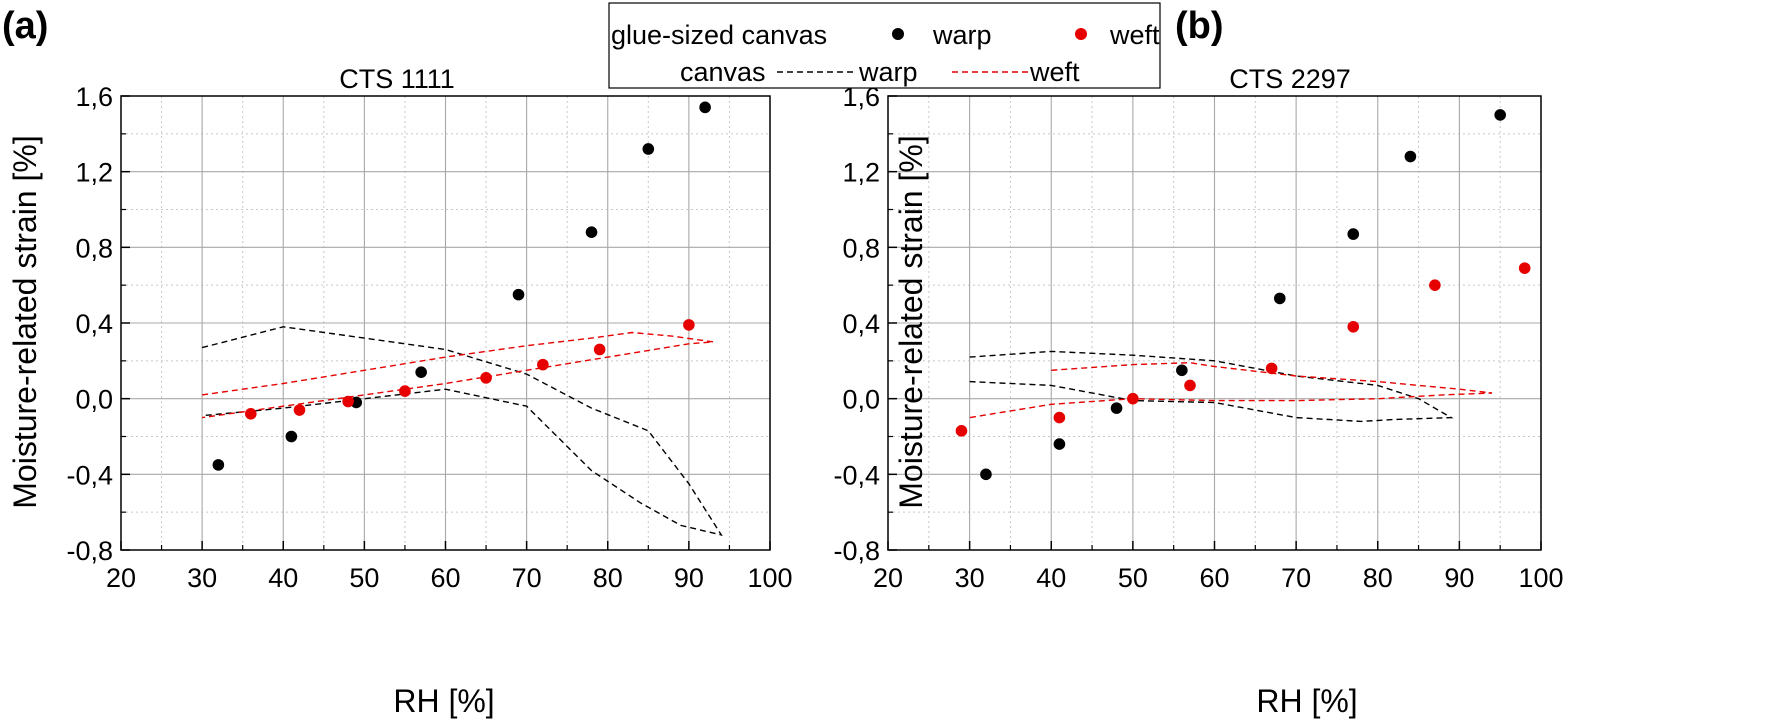 Image resolution: width=1772 pixels, height=728 pixels. What do you see at coordinates (861, 173) in the screenshot?
I see `panel-b-y-tick-label: 1,2` at bounding box center [861, 173].